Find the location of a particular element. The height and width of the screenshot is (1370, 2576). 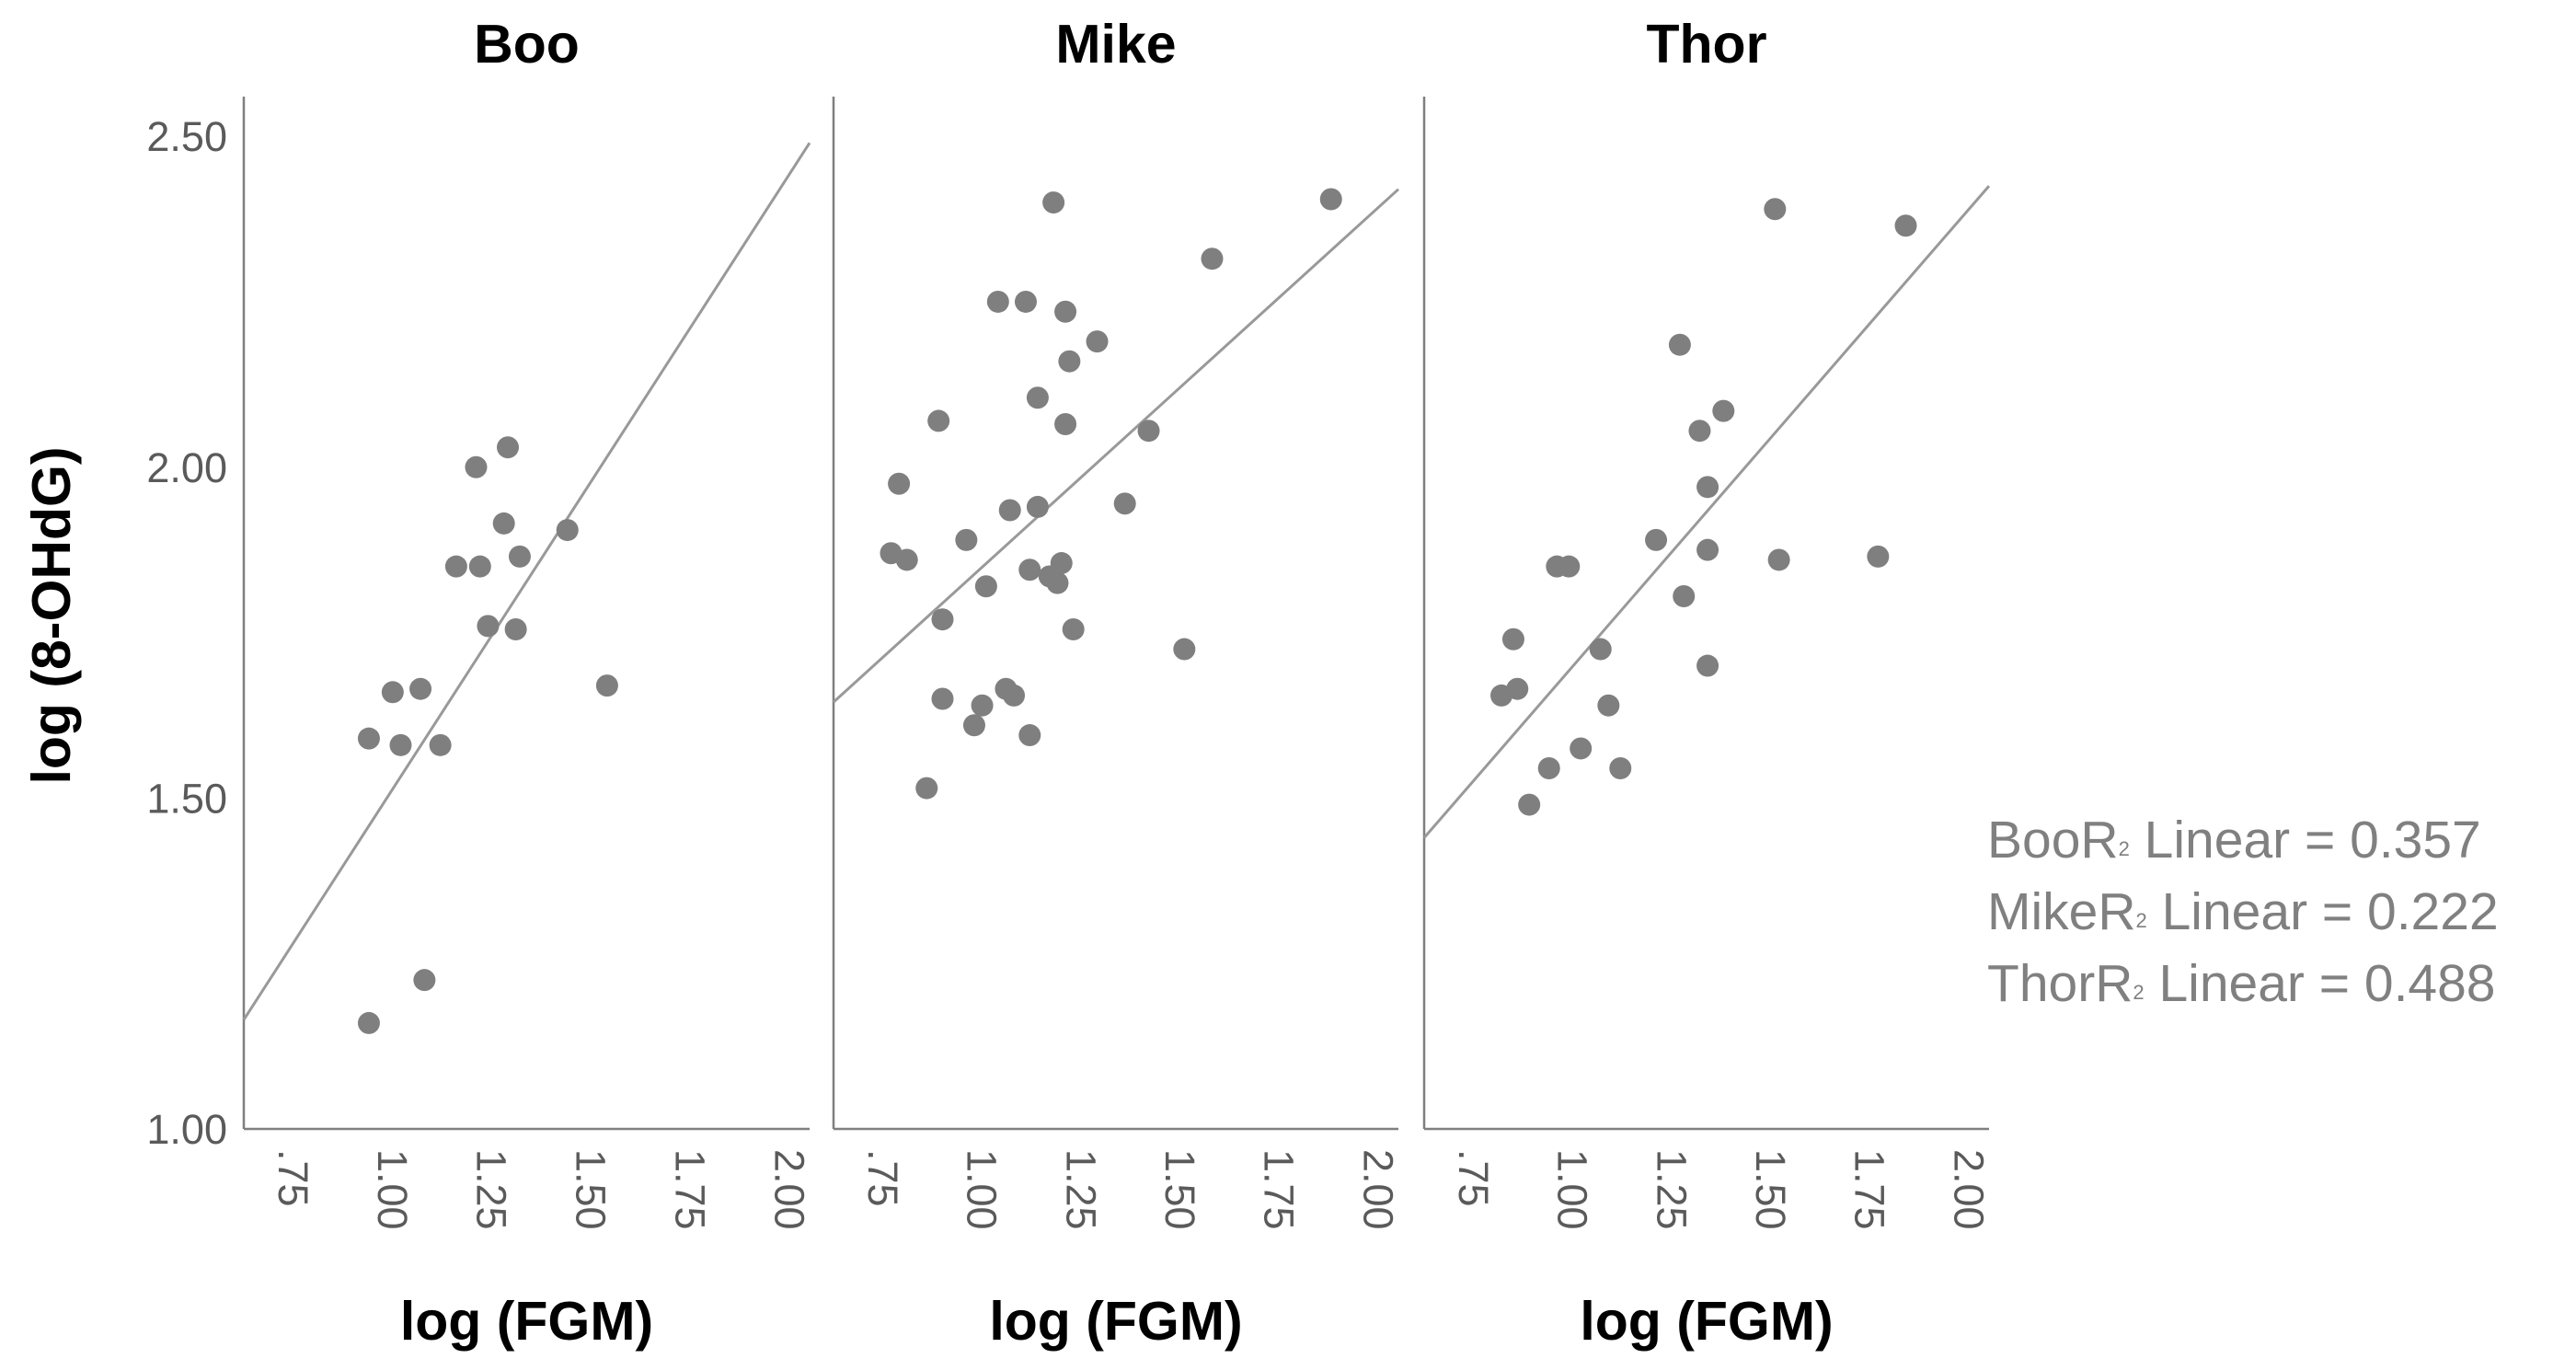

y-tick-label: 1.00 is located at coordinates (186, 1129).